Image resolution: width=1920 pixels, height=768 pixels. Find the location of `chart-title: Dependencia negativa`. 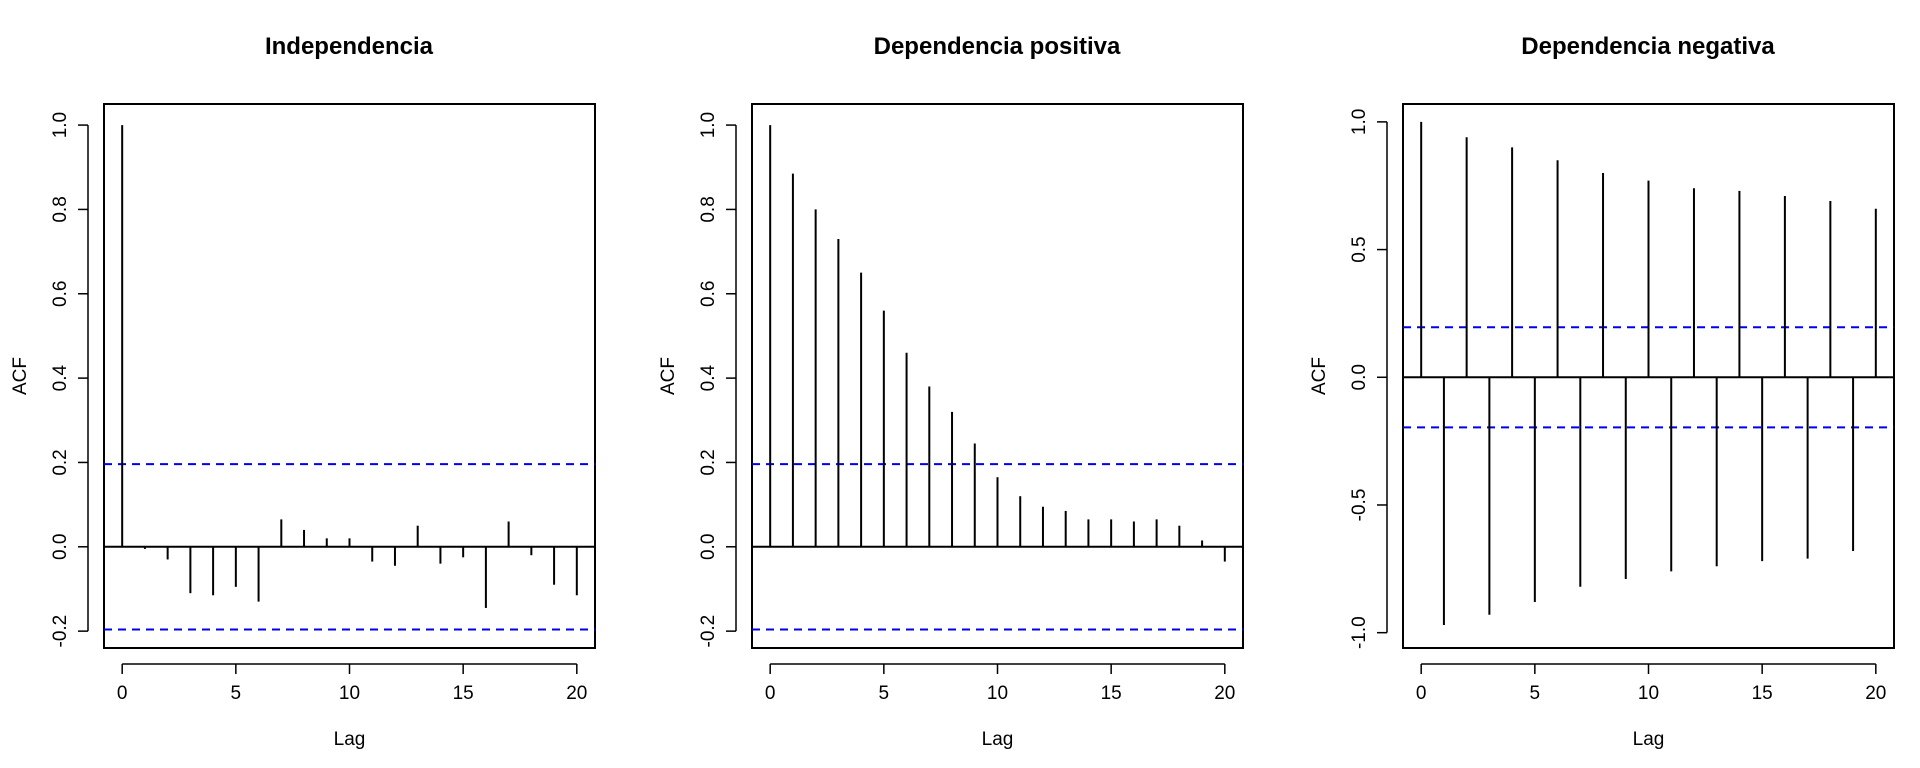

chart-title: Dependencia negativa is located at coordinates (1648, 46).